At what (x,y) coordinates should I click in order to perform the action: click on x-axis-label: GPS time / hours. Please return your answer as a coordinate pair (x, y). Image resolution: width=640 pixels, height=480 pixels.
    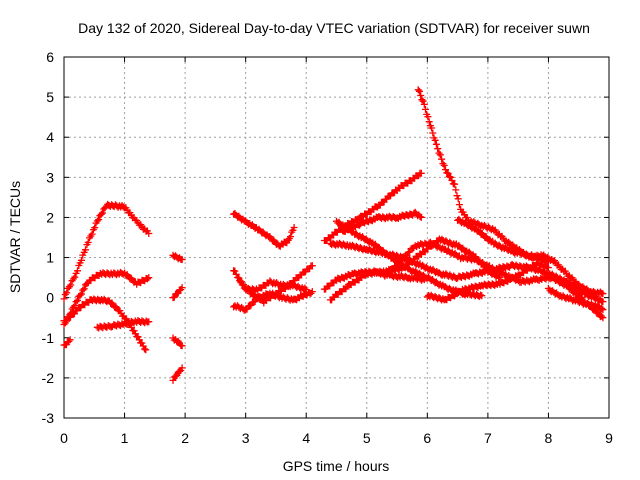
    Looking at the image, I should click on (336, 466).